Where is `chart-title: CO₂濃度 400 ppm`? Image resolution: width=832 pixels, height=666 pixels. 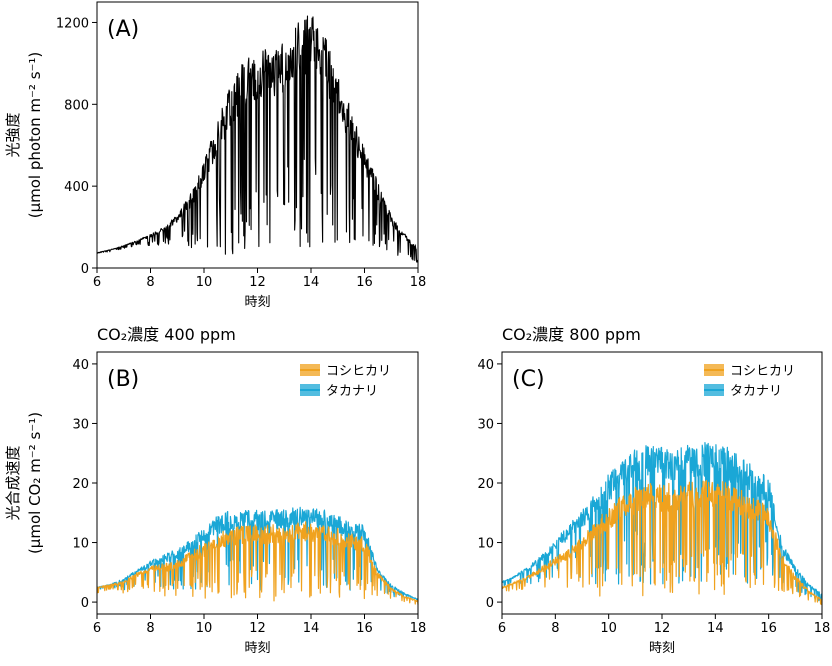 chart-title: CO₂濃度 400 ppm is located at coordinates (166, 334).